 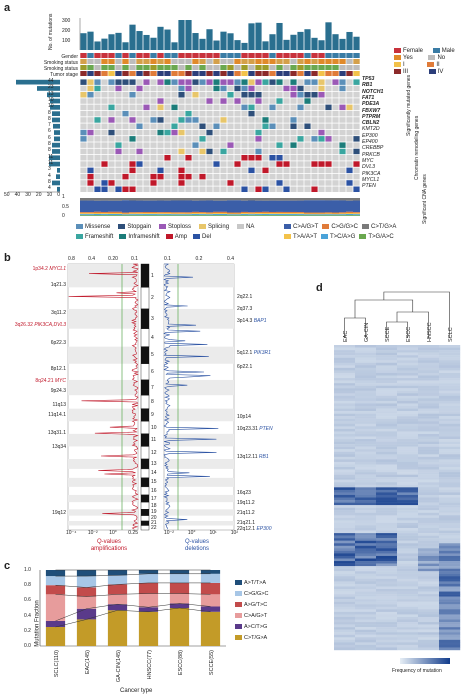 I want to click on chromosome-band, so click(x=199, y=498).